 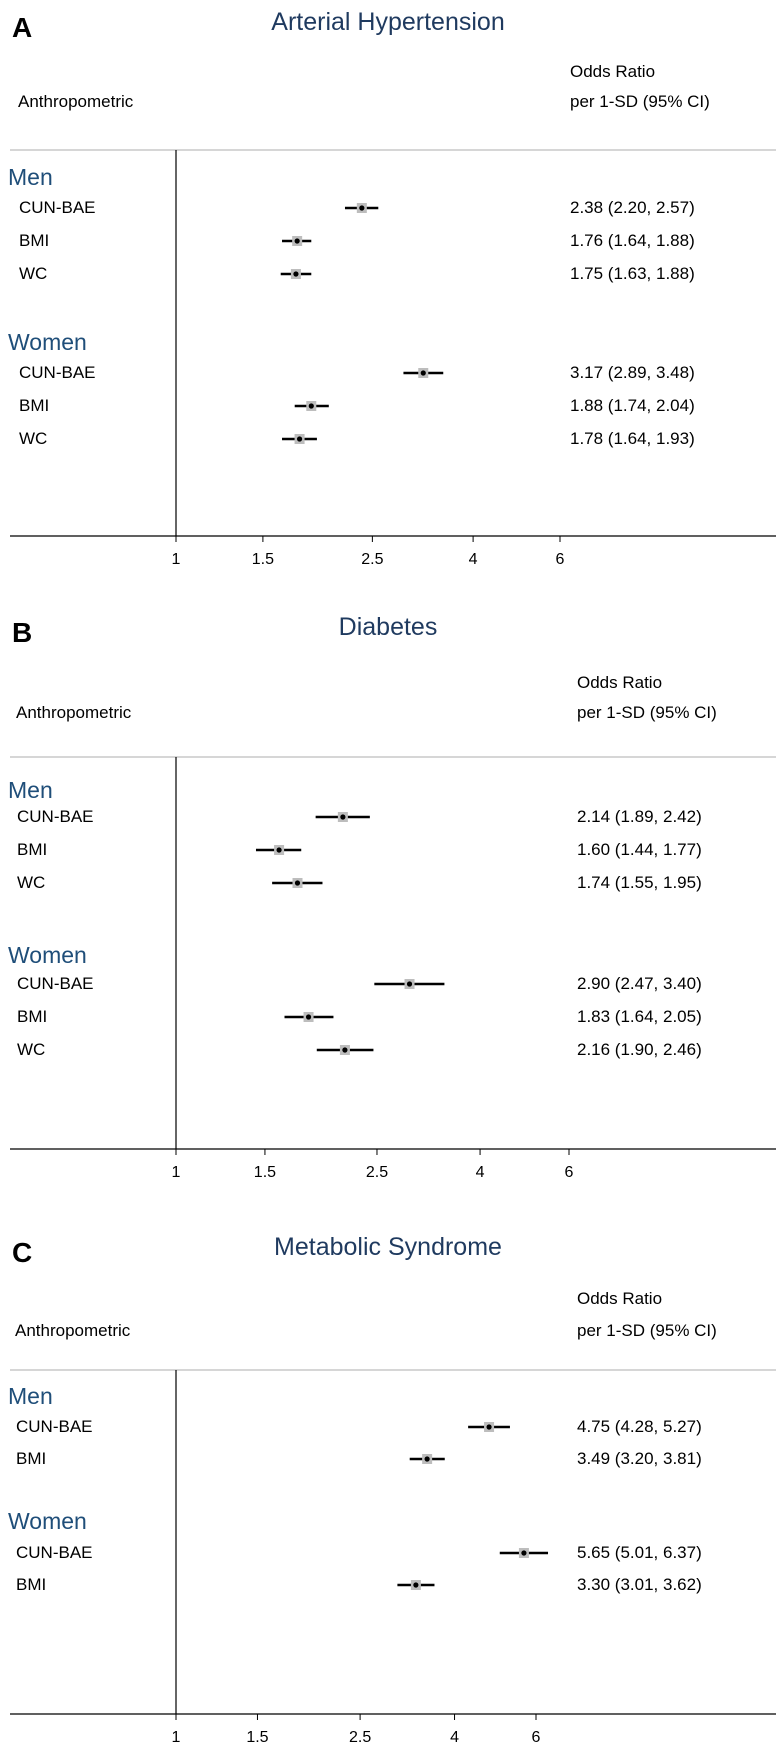 I want to click on panel-letter: B, so click(x=22, y=632).